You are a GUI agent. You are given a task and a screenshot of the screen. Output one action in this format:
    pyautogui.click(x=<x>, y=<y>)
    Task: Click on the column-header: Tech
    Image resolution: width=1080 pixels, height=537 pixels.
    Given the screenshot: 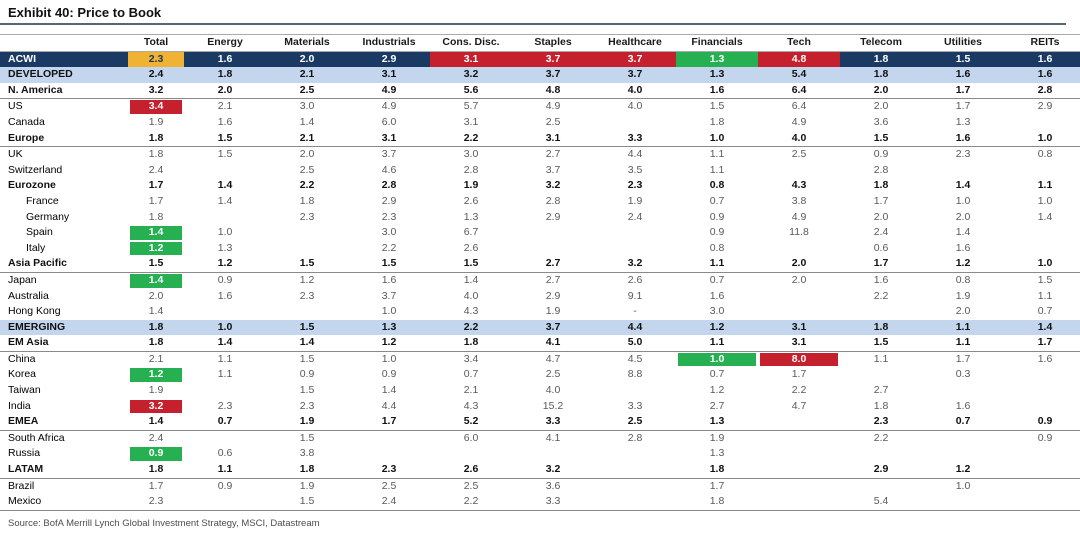 What is the action you would take?
    pyautogui.click(x=799, y=43)
    